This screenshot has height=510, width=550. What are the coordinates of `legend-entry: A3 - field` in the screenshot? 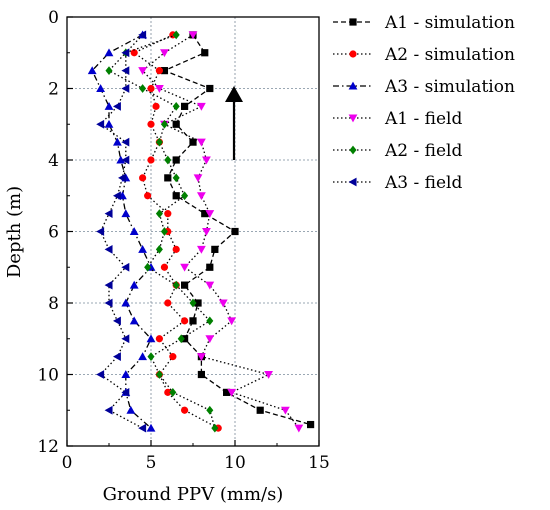 It's located at (397, 183).